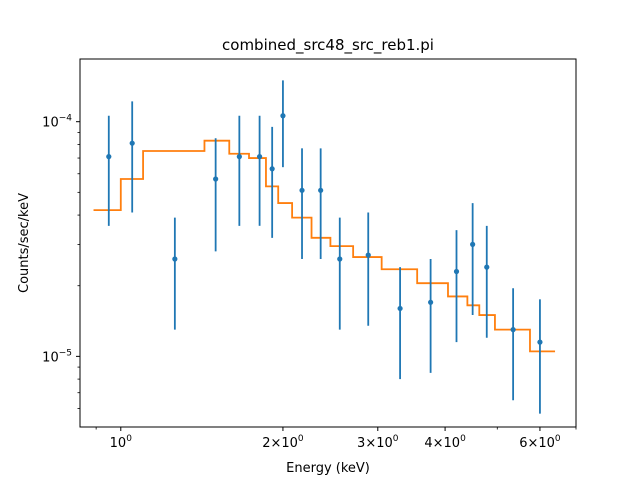  I want to click on y-tick-label-exponent-0: −4, so click(66, 119).